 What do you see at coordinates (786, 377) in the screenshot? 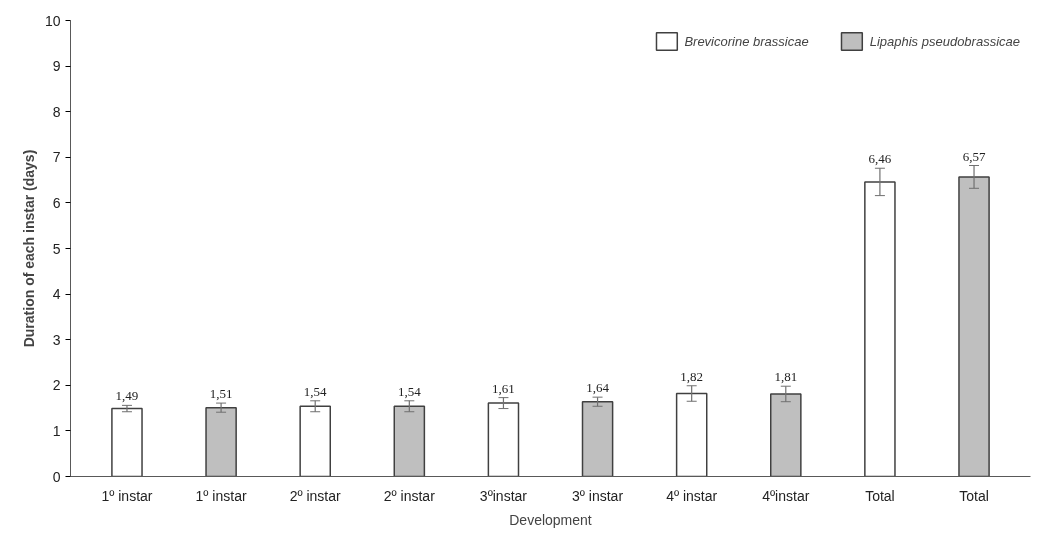
I see `data-label: 1,81` at bounding box center [786, 377].